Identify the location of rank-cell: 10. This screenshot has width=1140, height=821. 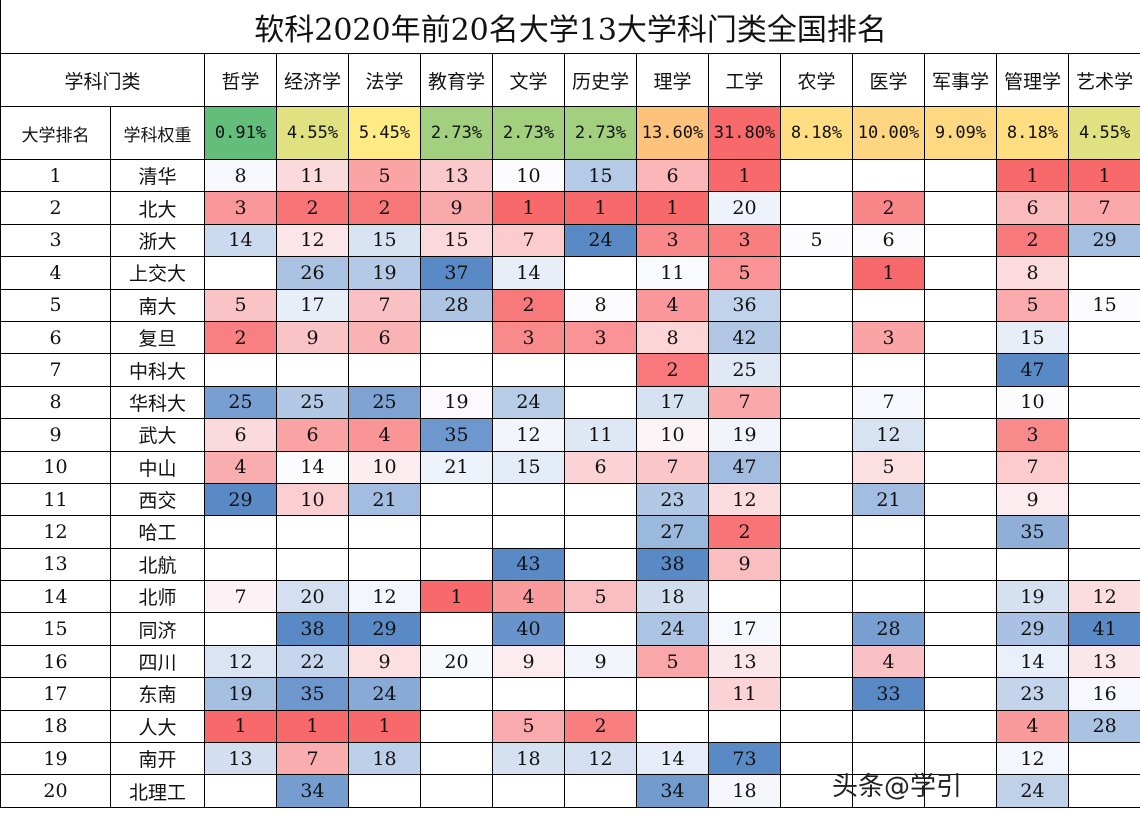
(55, 467).